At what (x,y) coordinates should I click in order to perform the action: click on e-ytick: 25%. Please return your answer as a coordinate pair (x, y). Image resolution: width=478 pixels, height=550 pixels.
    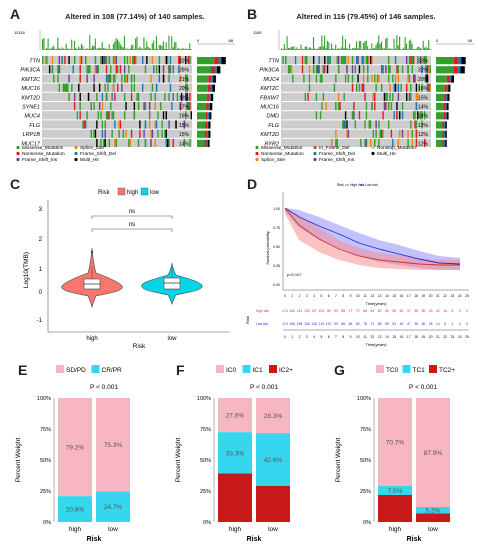
    Looking at the image, I should click on (45, 492).